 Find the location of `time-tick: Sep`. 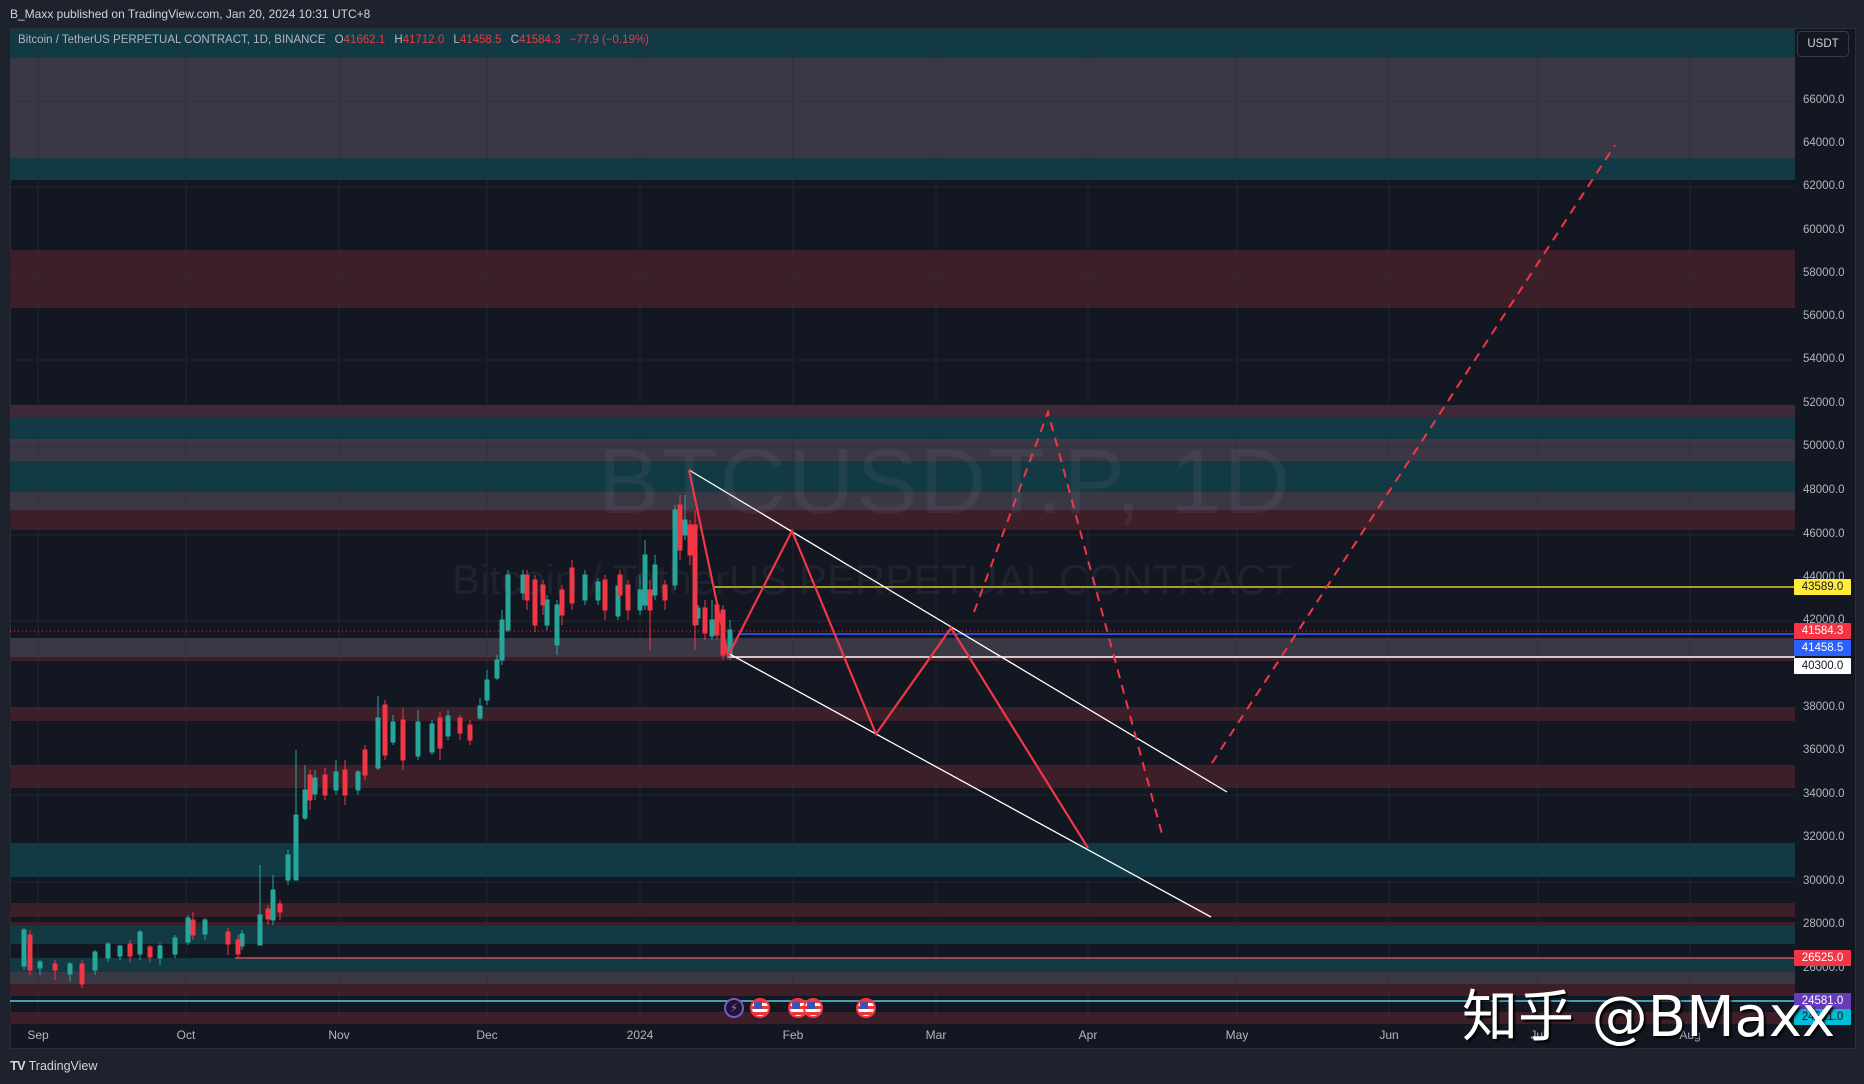

time-tick: Sep is located at coordinates (38, 1035).